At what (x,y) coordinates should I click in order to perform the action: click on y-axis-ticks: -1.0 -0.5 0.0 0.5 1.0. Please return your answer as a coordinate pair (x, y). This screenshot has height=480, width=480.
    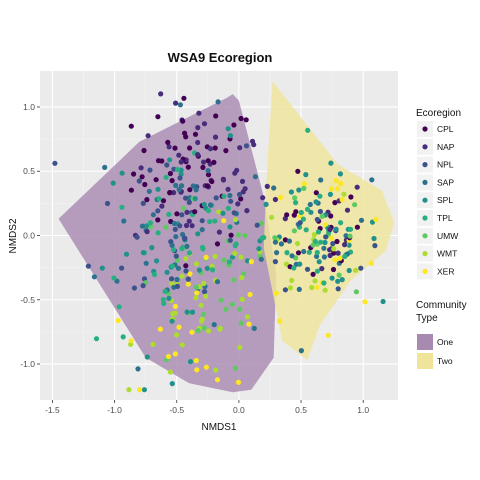
    Looking at the image, I should click on (30, 235).